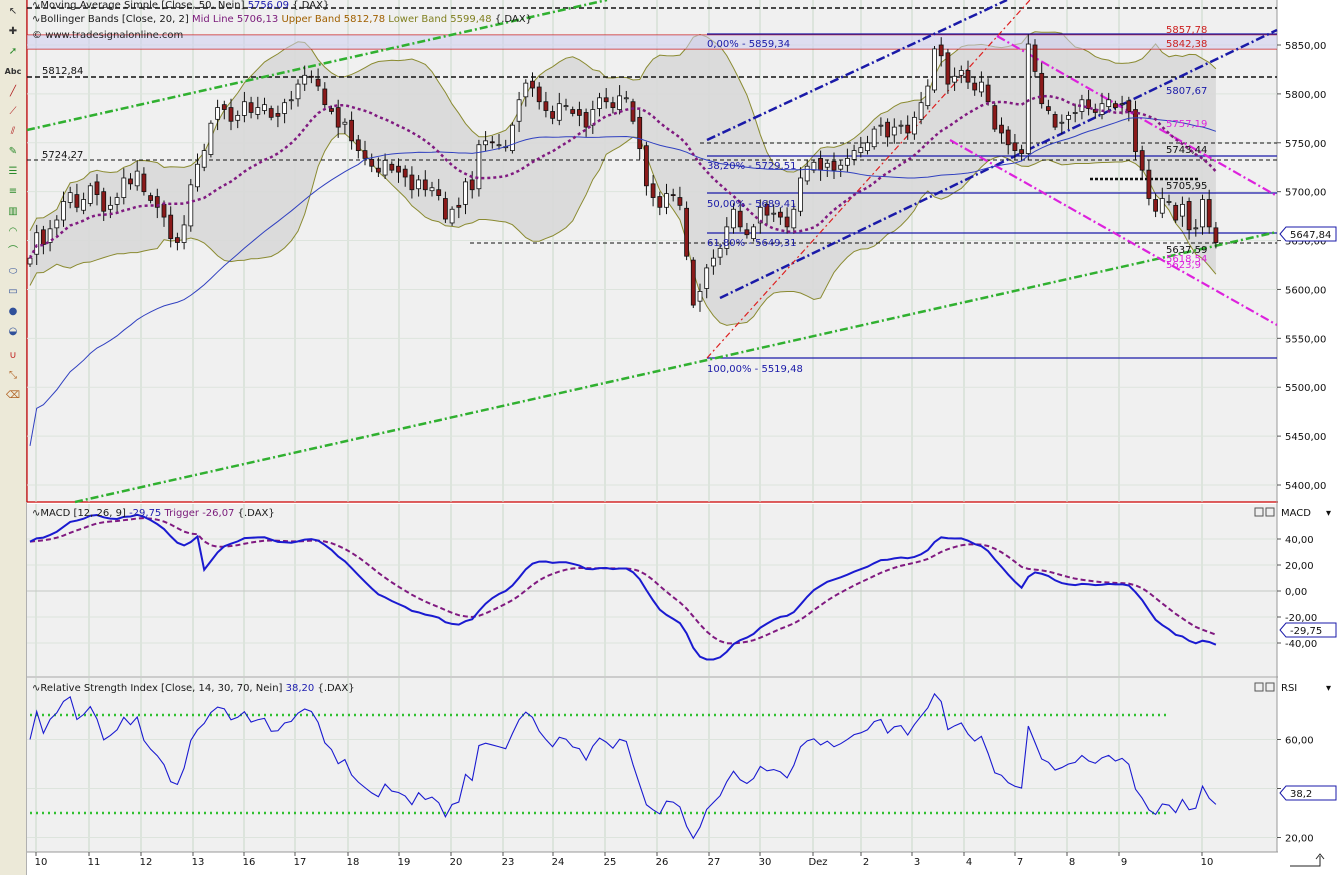  I want to click on eraser-tool-icon: ⌫, so click(13, 395).